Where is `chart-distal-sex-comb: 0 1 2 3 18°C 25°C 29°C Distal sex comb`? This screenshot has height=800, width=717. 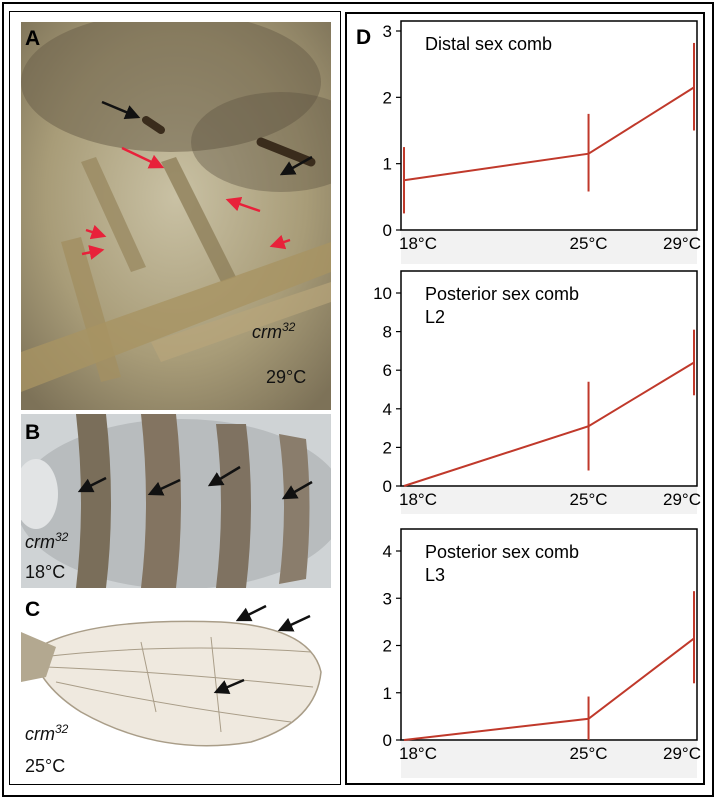 chart-distal-sex-comb: 0 1 2 3 18°C 25°C 29°C Distal sex comb is located at coordinates (532, 143).